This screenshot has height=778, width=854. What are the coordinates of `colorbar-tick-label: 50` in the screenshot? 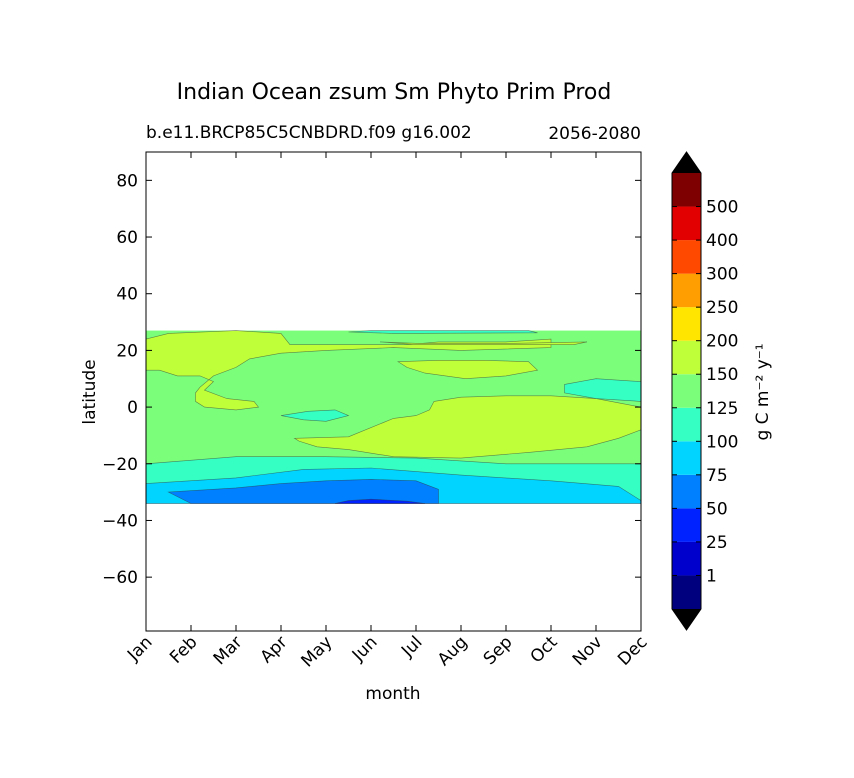 It's located at (717, 509).